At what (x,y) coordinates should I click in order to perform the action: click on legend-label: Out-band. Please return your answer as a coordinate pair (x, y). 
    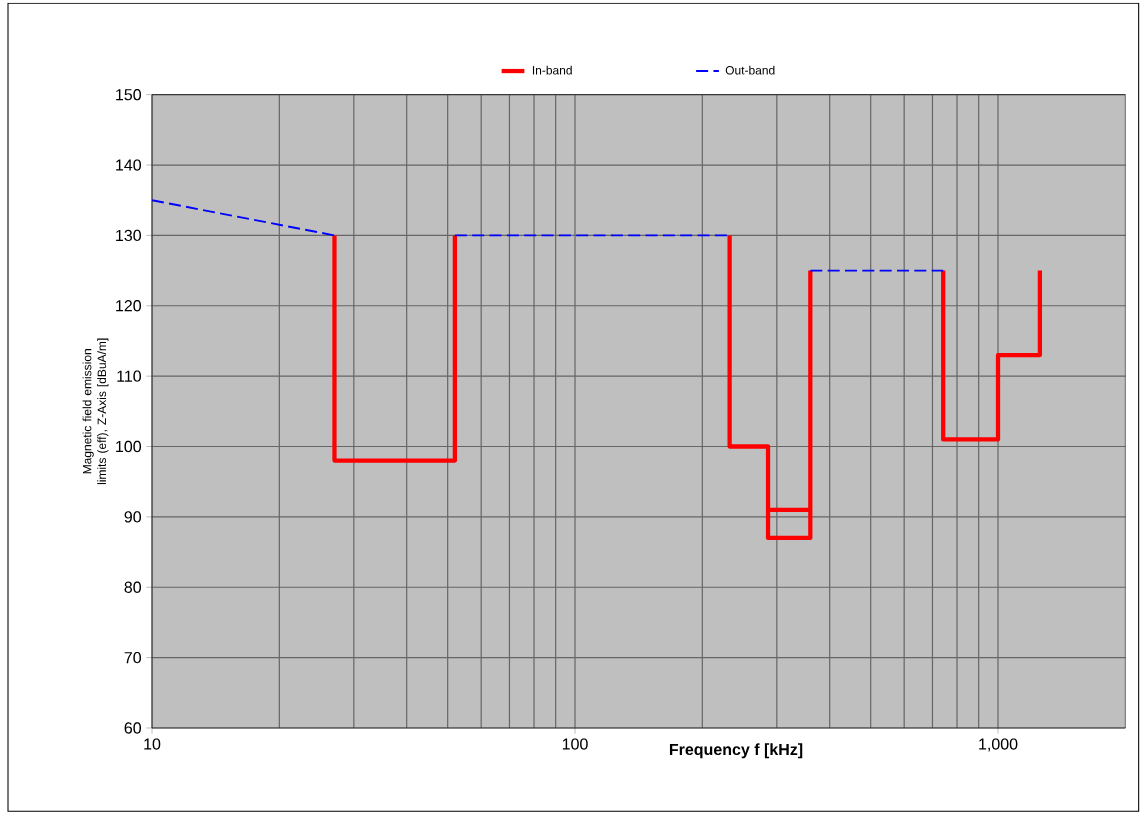
    Looking at the image, I should click on (750, 70).